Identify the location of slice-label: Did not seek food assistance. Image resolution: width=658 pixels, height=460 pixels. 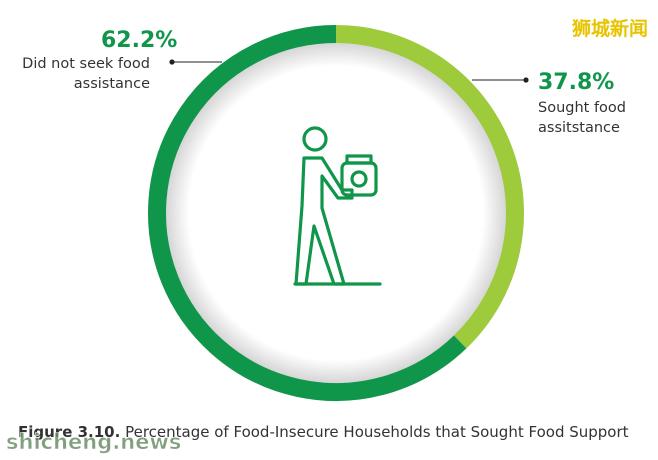
(86, 74).